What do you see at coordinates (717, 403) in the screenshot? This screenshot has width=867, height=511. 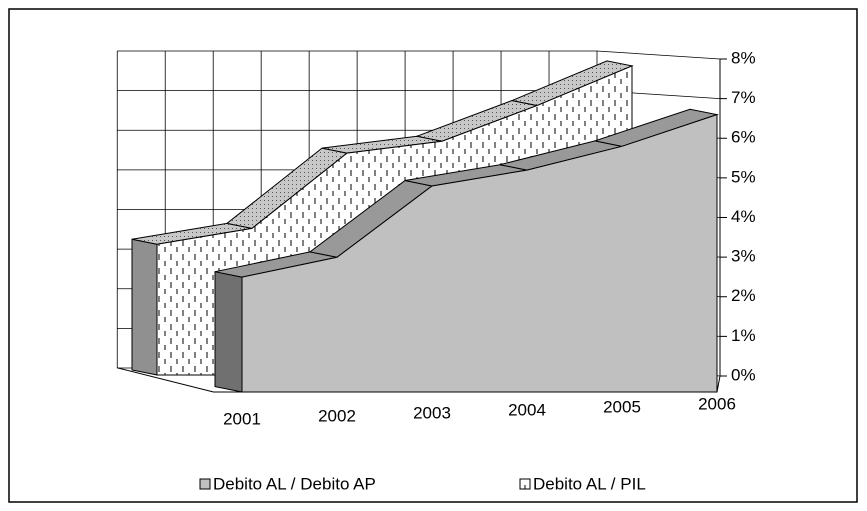 I see `x-tick-label: 2006` at bounding box center [717, 403].